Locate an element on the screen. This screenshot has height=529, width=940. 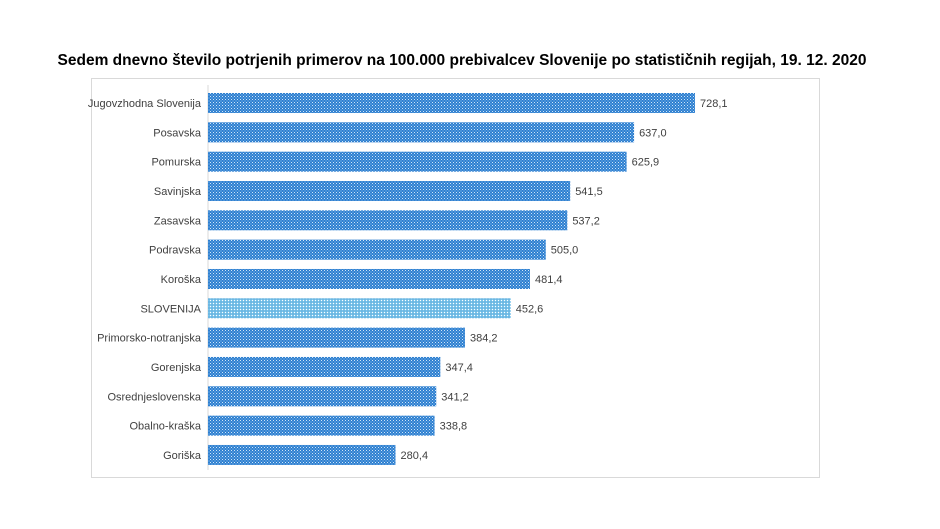
data-label: 481,4 is located at coordinates (549, 280).